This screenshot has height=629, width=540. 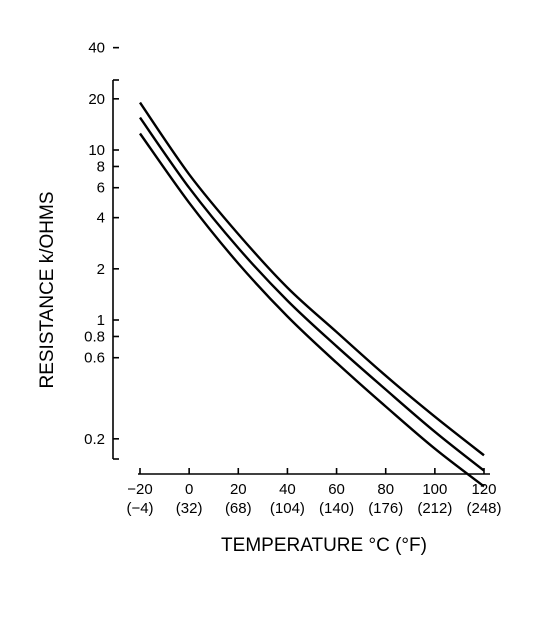 I want to click on y-axis-label: RESISTANCE k/OHMS, so click(x=47, y=289).